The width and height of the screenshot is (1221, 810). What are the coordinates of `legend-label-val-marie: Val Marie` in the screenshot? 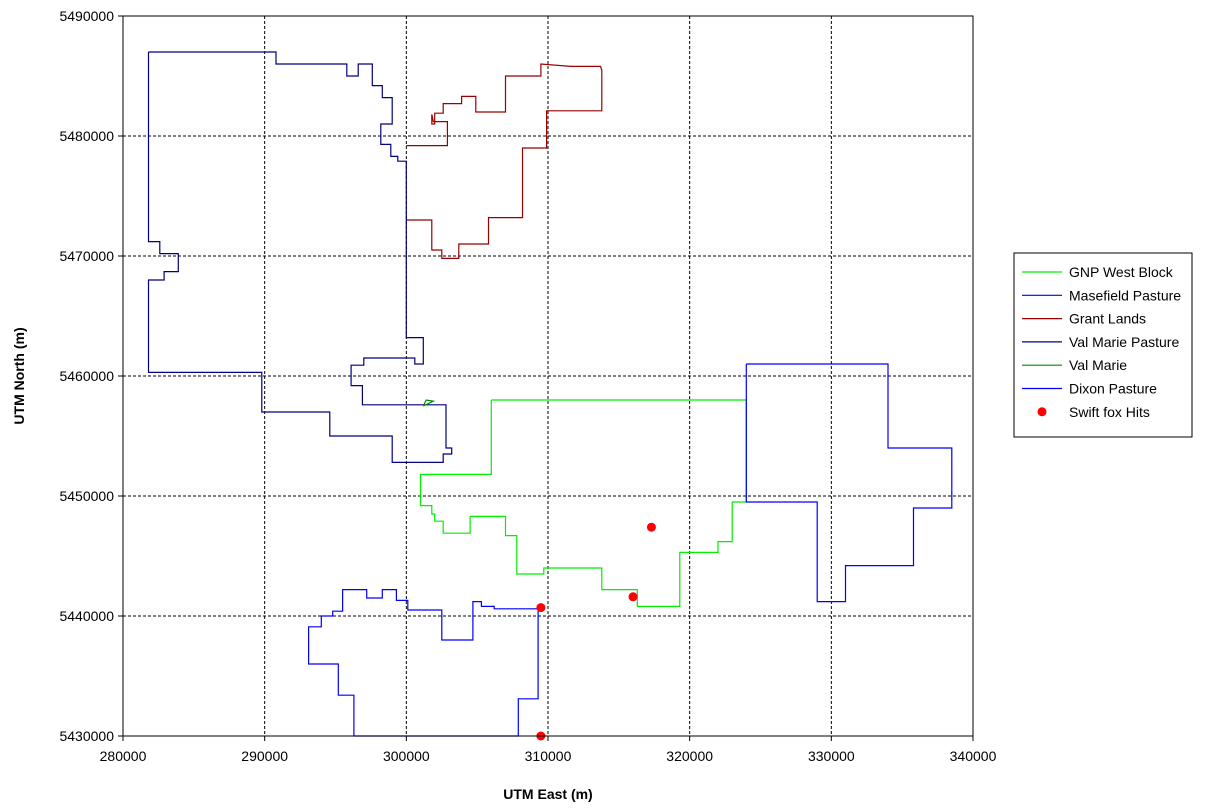 It's located at (1098, 365).